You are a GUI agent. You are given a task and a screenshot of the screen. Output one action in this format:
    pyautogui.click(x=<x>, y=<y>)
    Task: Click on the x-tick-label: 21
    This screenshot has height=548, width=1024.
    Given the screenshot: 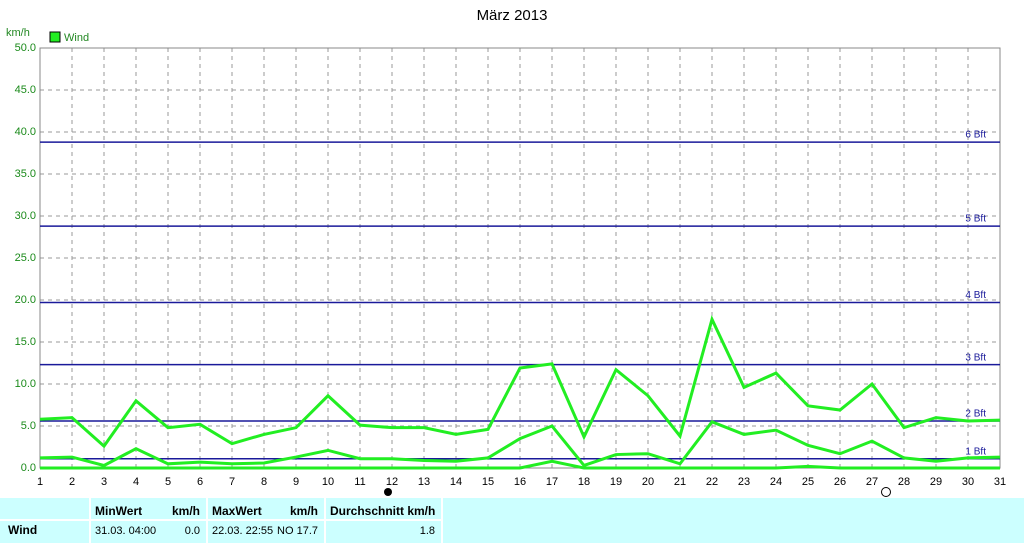 What is the action you would take?
    pyautogui.click(x=680, y=482)
    